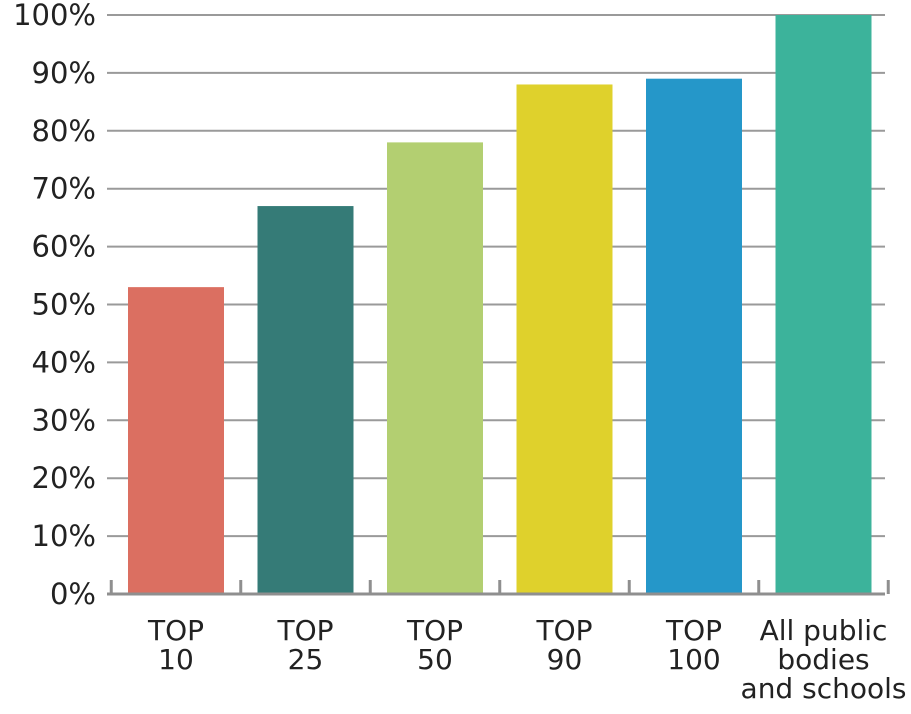  I want to click on x-tick-label: All public bodies and schools, so click(824, 659).